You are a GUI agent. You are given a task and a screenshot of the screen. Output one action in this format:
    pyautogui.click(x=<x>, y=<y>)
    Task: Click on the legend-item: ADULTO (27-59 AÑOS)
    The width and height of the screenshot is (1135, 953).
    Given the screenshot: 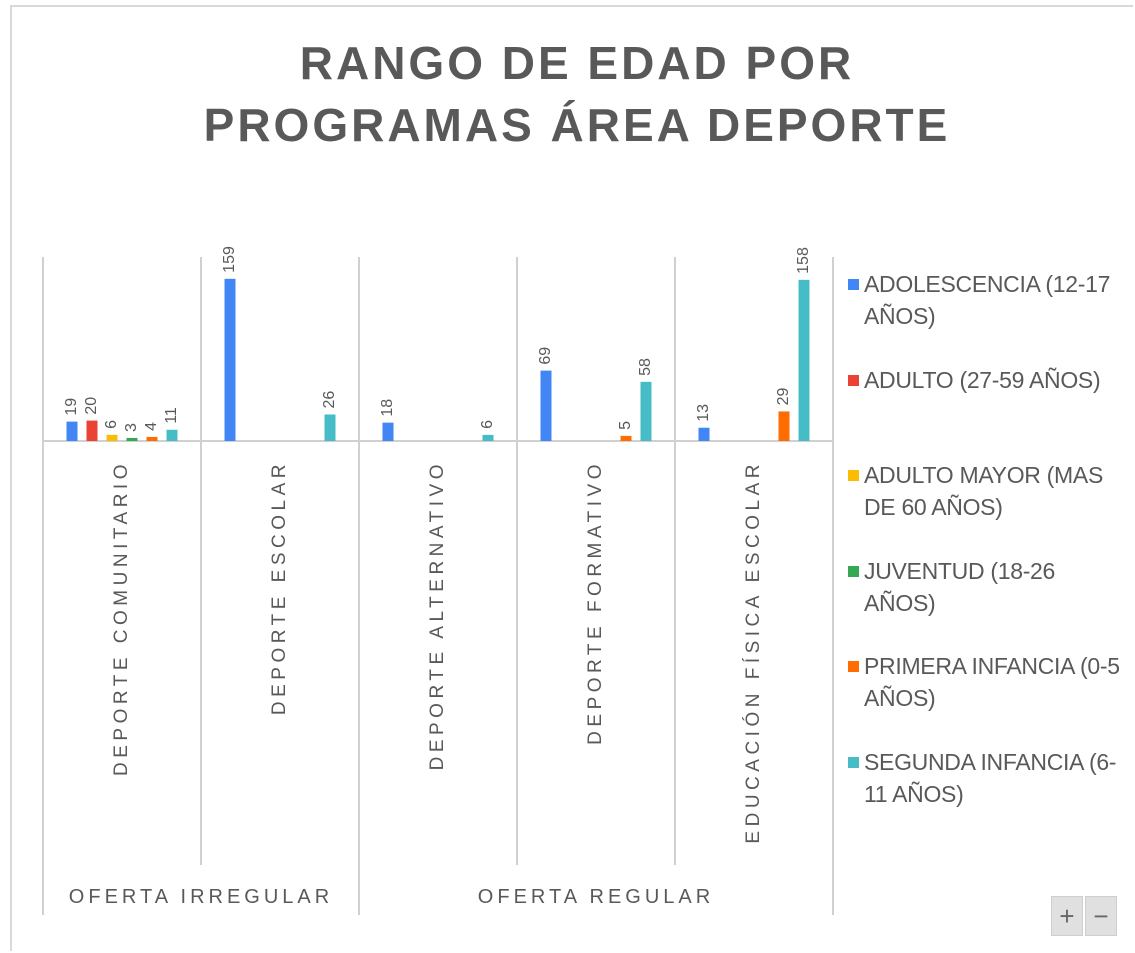 What is the action you would take?
    pyautogui.click(x=984, y=380)
    